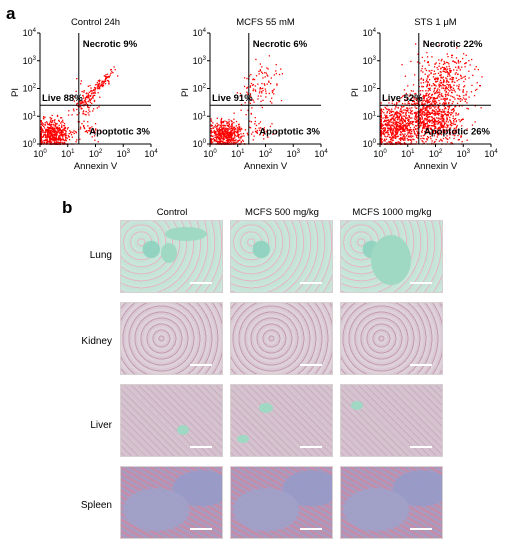  I want to click on quadrant-label-apoptotic: Apoptotic 3%, so click(289, 131).